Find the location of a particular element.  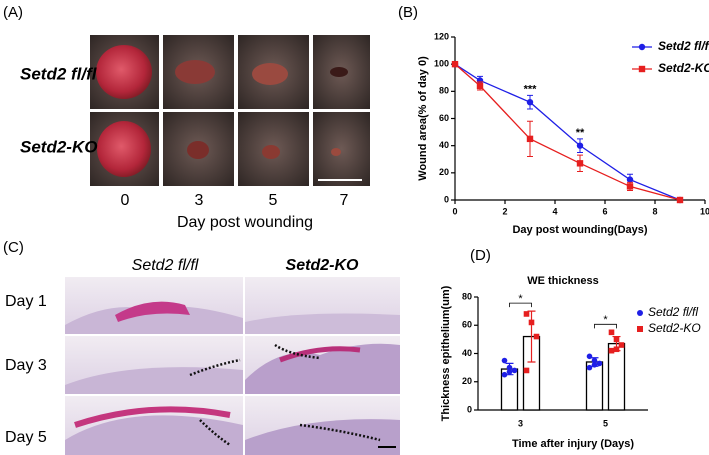

x-axis-label: Time after injury (Days) is located at coordinates (573, 444).